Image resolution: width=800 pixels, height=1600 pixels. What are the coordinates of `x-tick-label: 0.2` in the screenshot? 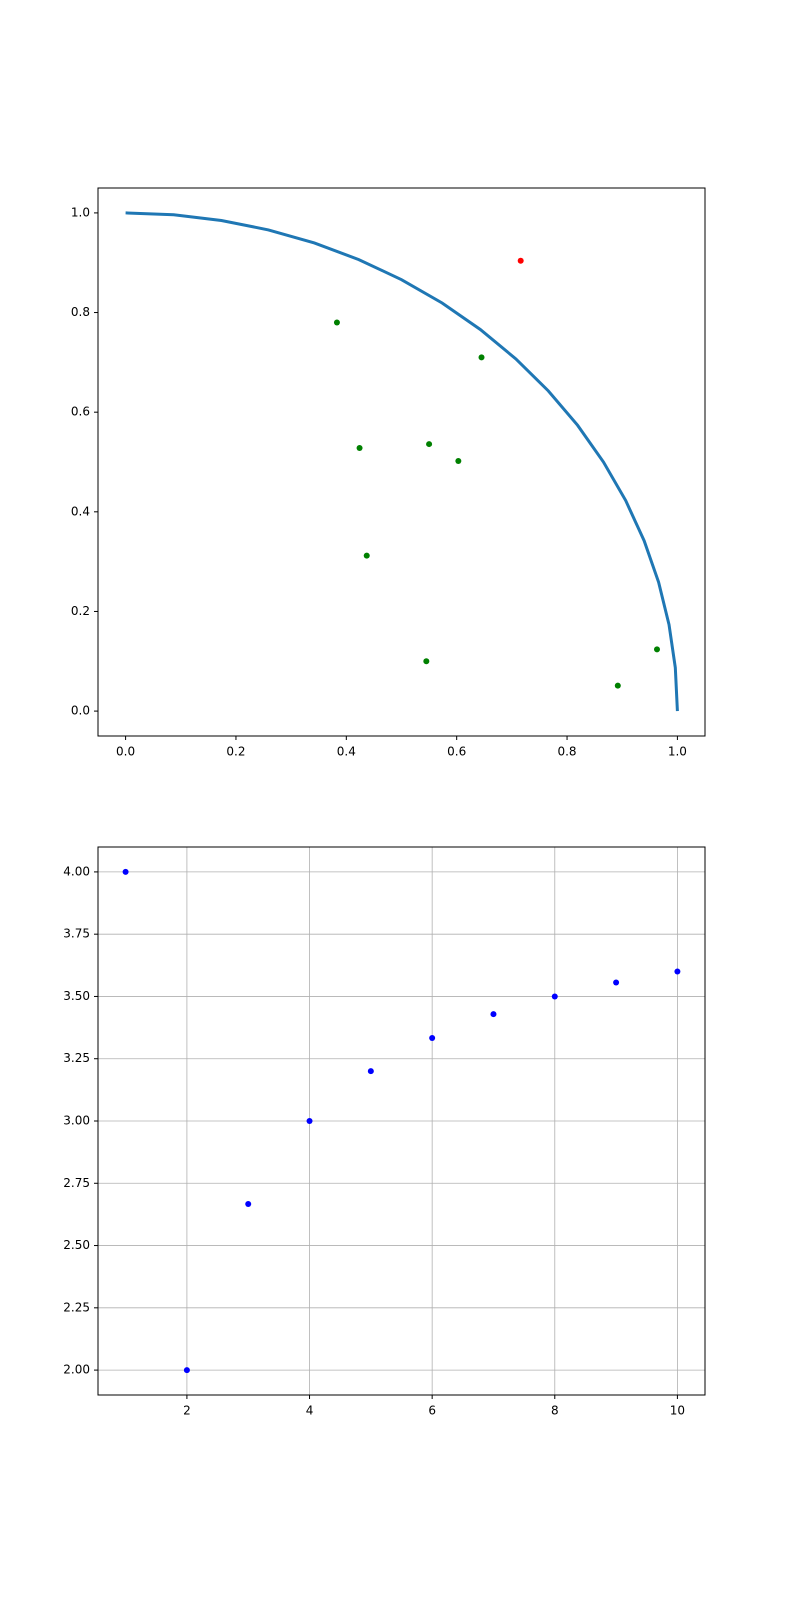 It's located at (235, 752).